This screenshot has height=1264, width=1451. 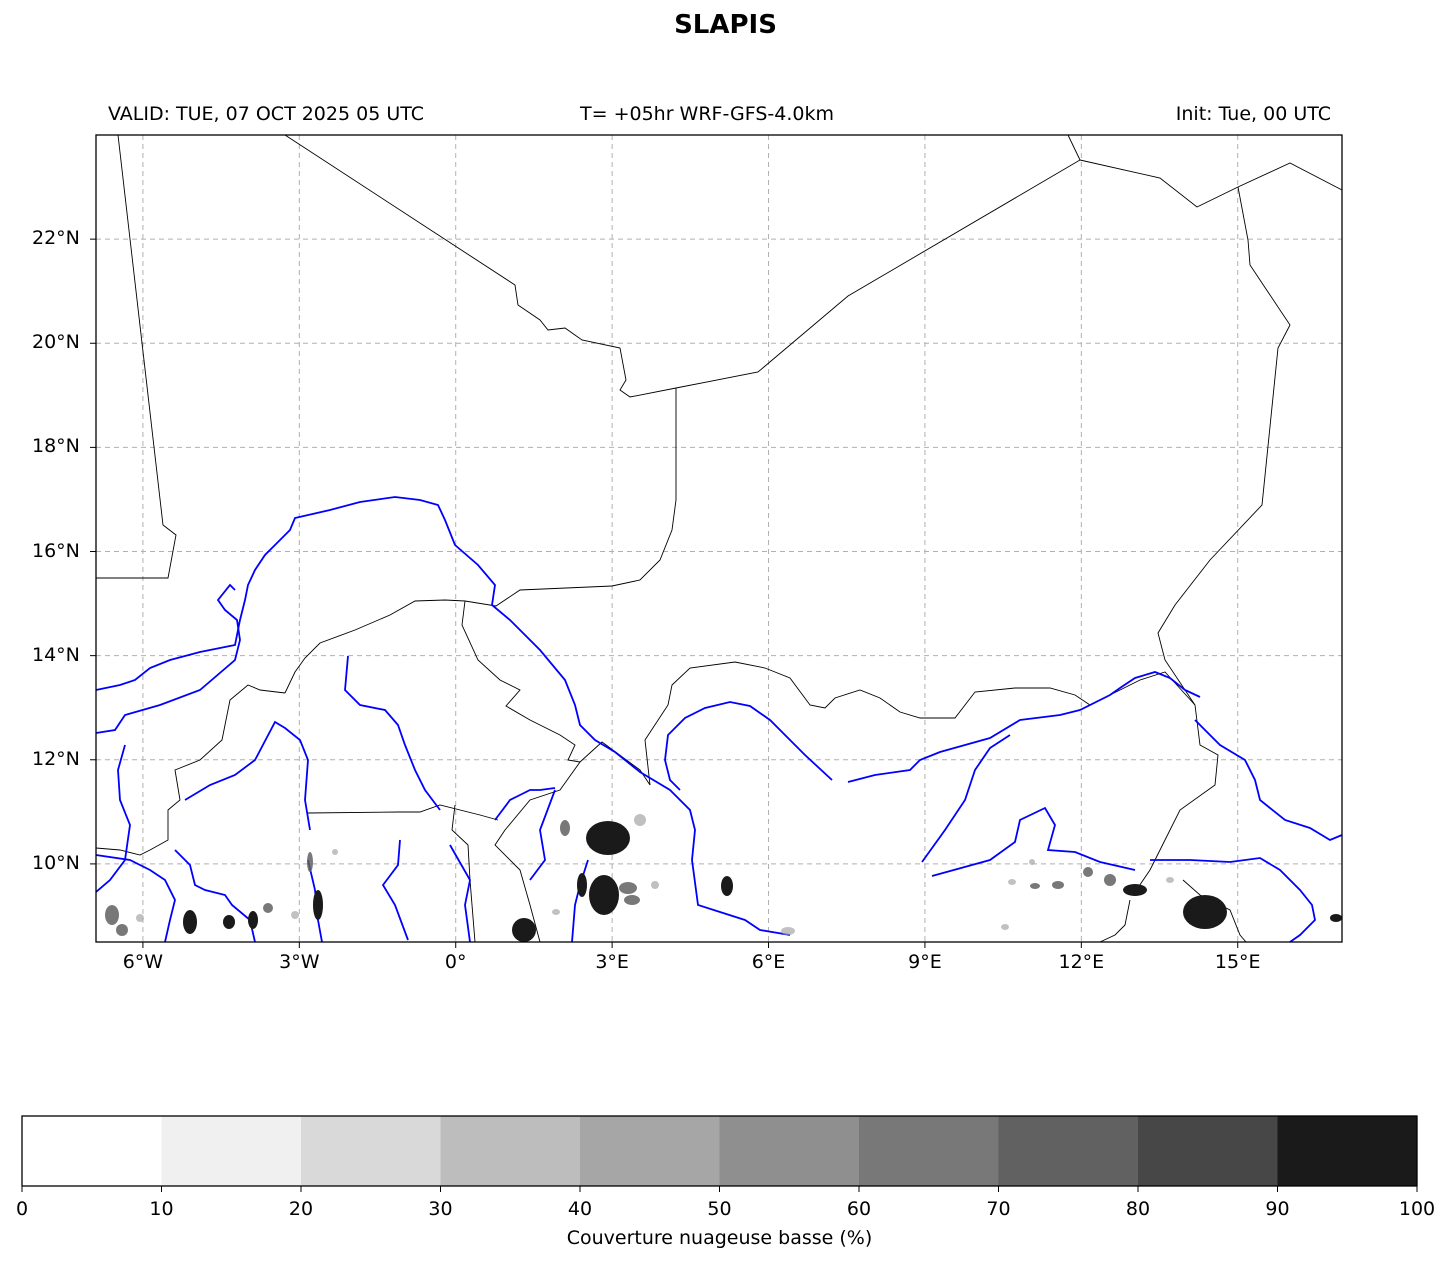 I want to click on lon-tick-label: 15°E, so click(x=1237, y=962).